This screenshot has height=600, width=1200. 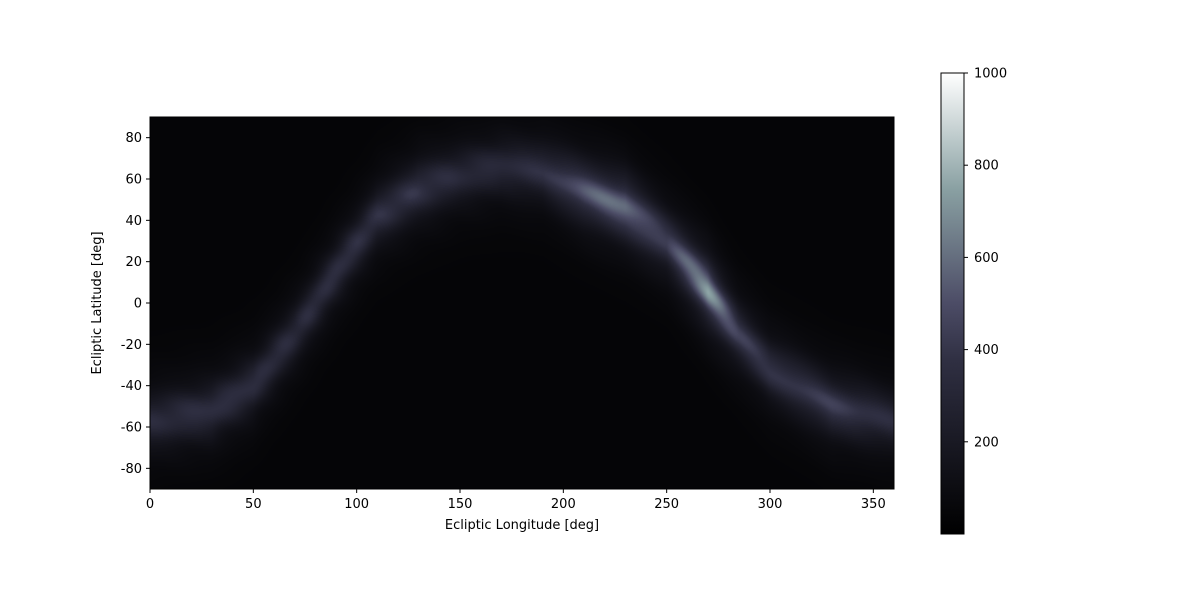 I want to click on y-tick-label: 60, so click(x=133, y=180).